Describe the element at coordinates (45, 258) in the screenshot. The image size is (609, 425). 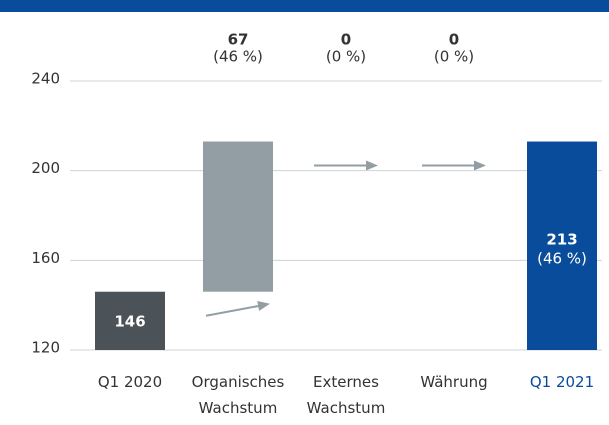
I see `y-tick-label: 160` at that location.